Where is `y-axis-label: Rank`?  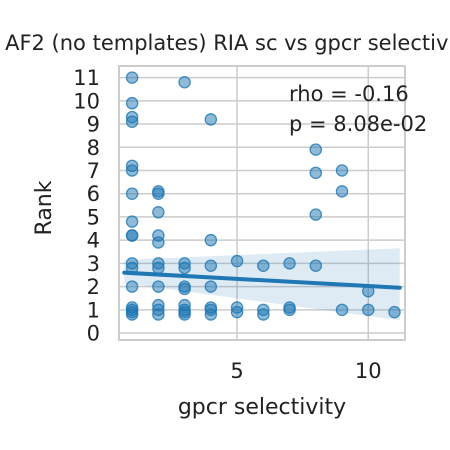 y-axis-label: Rank is located at coordinates (44, 207).